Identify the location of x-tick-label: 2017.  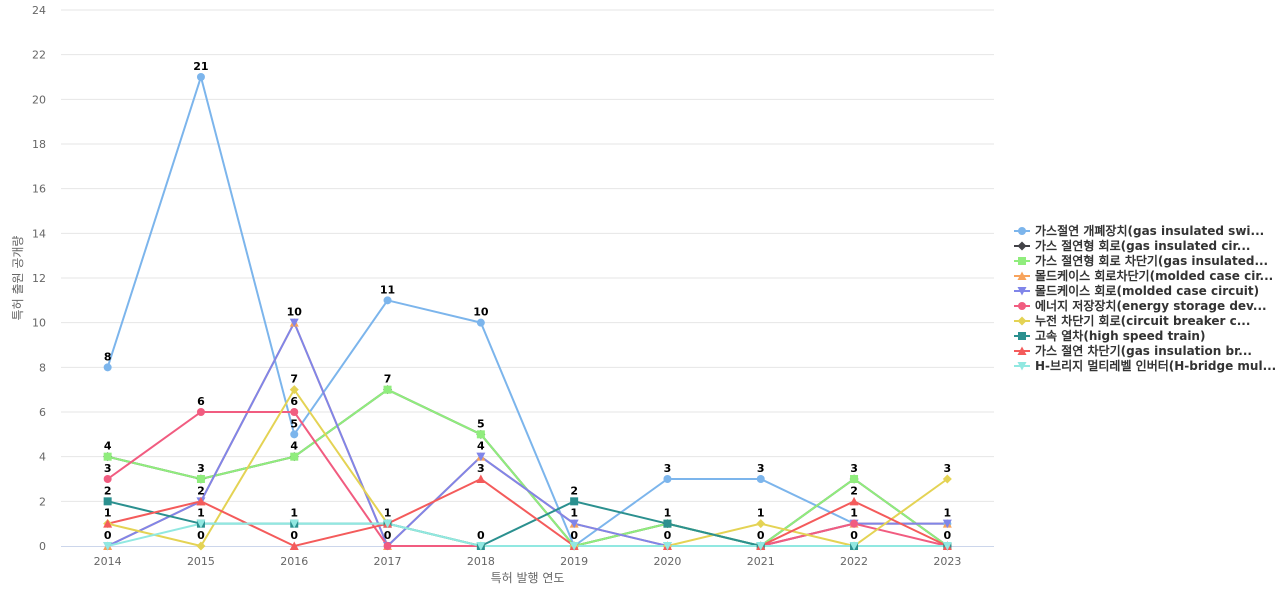
(388, 561).